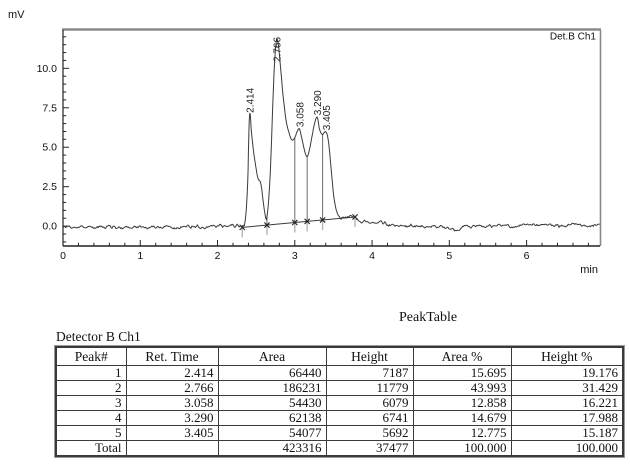 The height and width of the screenshot is (475, 630). Describe the element at coordinates (49, 148) in the screenshot. I see `y-tick-label: 5.0` at that location.